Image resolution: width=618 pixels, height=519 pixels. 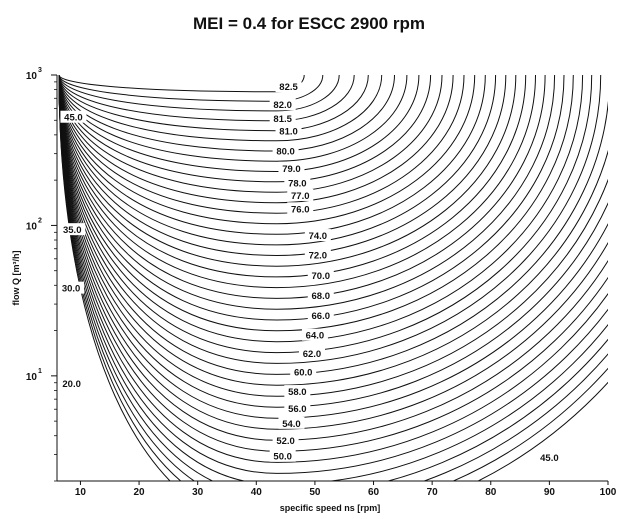 I want to click on x-tick-label: 100, so click(x=608, y=492).